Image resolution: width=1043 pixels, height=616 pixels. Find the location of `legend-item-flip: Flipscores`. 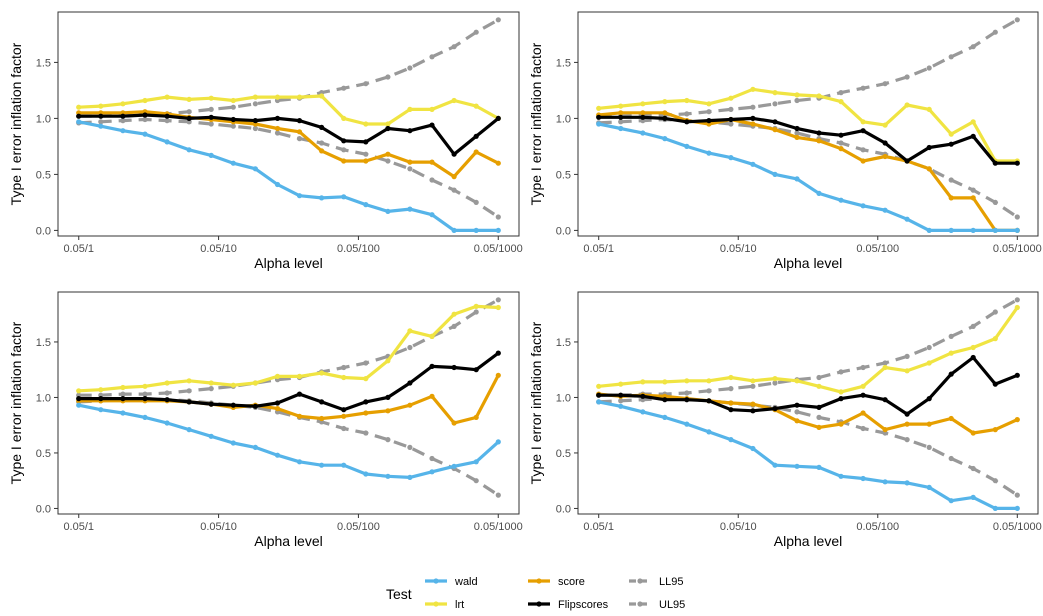

legend-item-flip: Flipscores is located at coordinates (568, 605).